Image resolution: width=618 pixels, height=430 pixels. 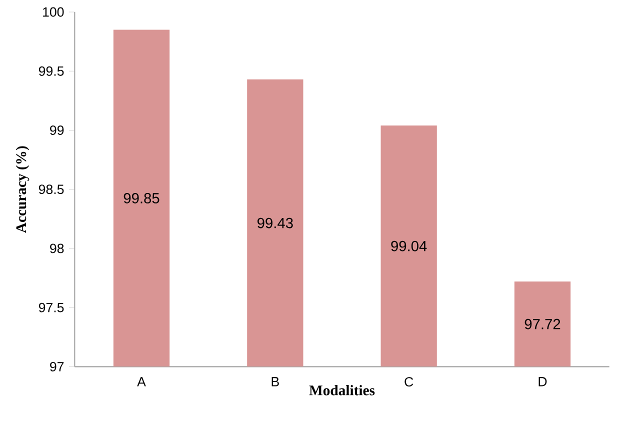 I want to click on y-tick-label: 100, so click(x=53, y=12).